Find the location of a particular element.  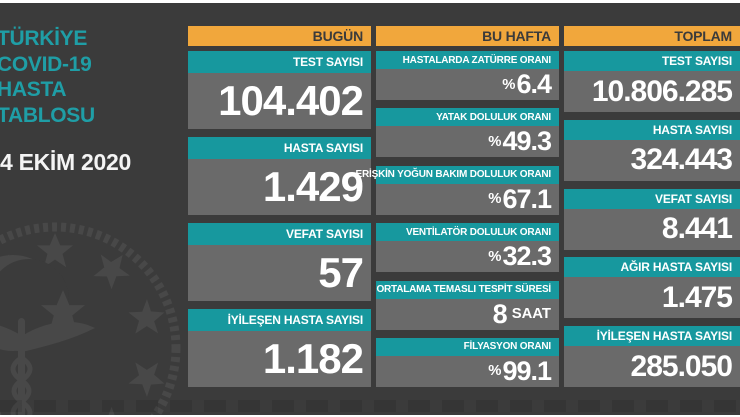

metric-value: 8.441 is located at coordinates (652, 229).